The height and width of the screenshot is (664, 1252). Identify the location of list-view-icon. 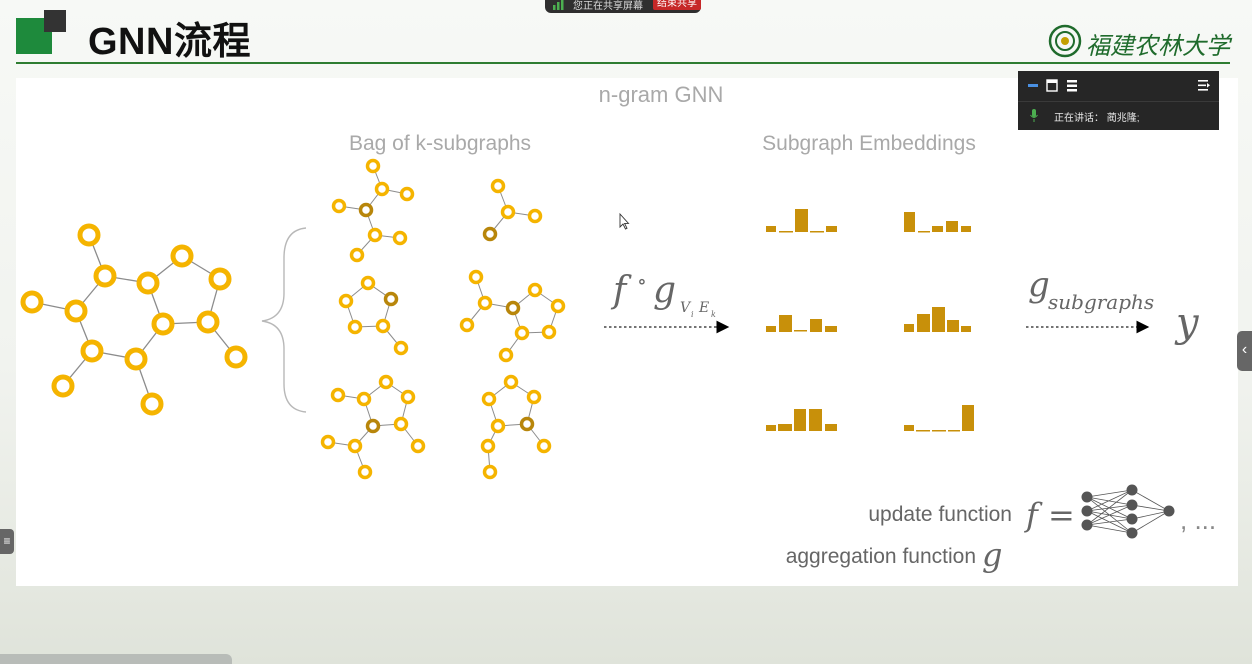
(1072, 86).